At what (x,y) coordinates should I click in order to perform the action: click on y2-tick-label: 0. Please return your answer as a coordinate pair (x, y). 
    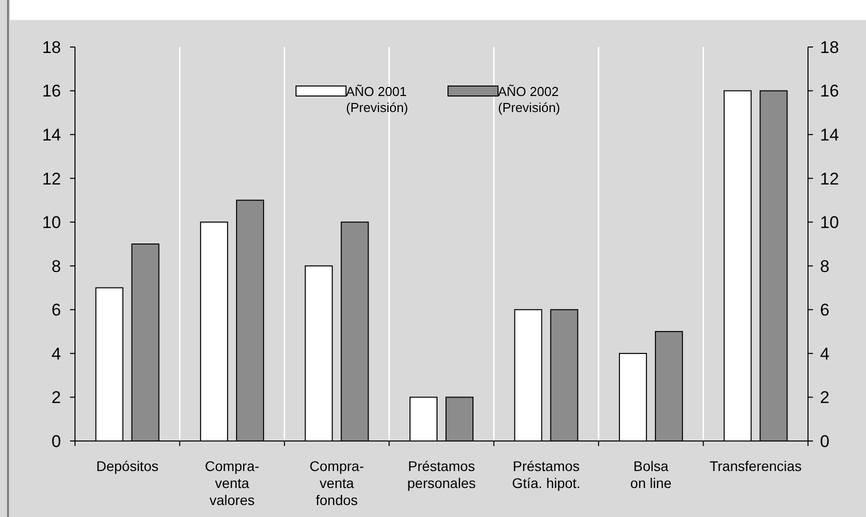
    Looking at the image, I should click on (825, 441).